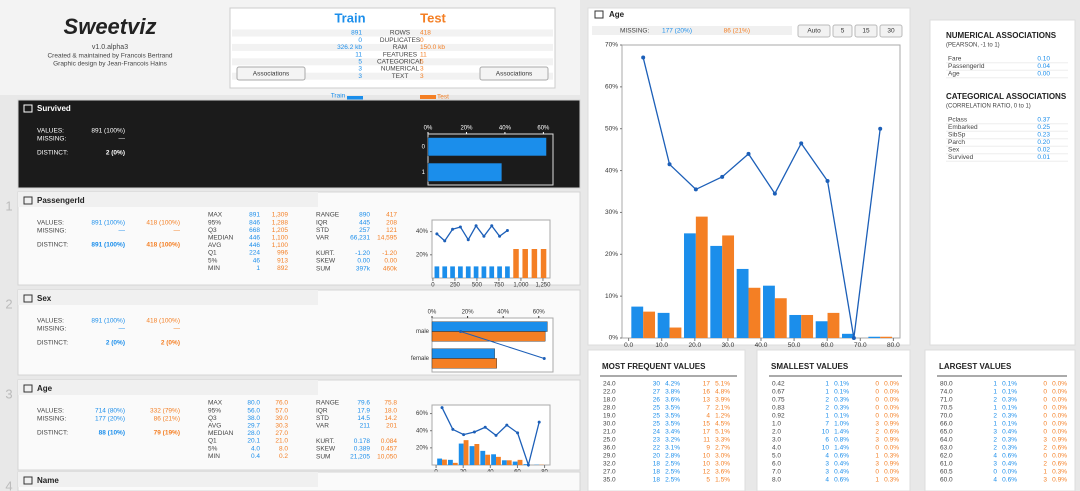 The image size is (1080, 491). I want to click on values-panel, so click(833, 420).